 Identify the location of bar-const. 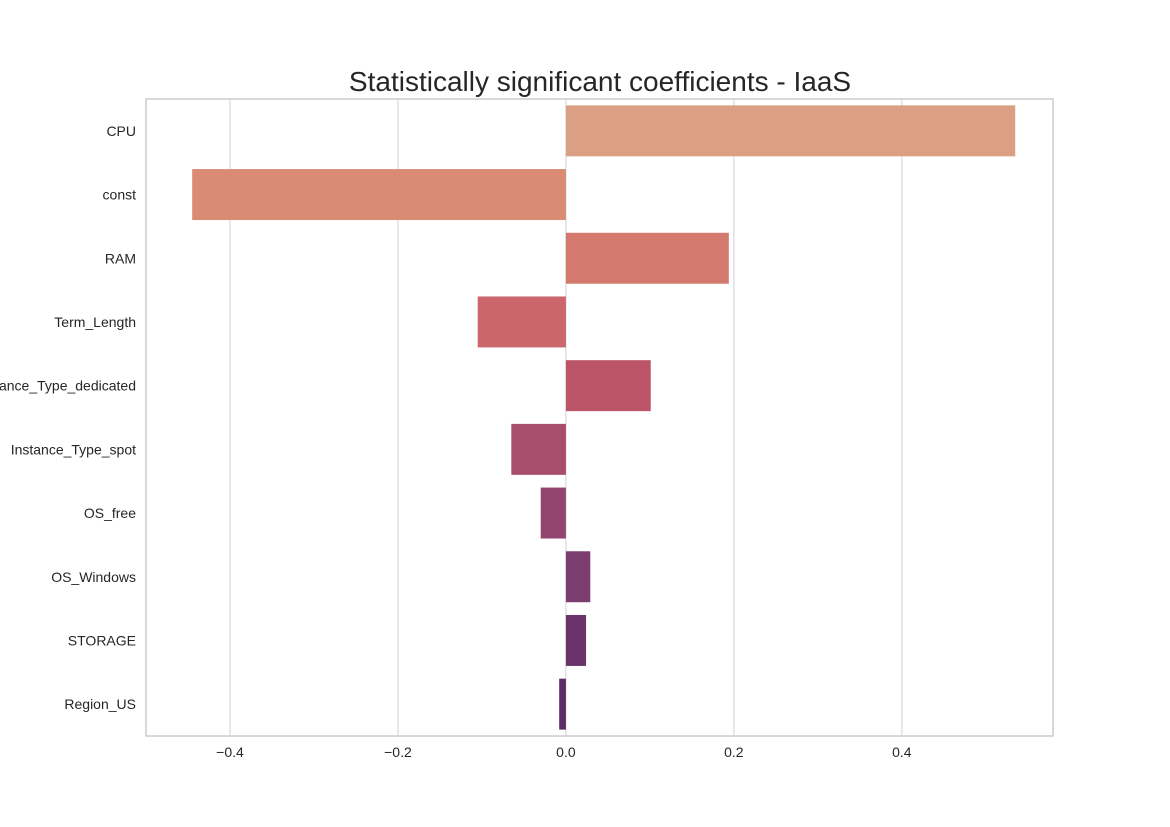
(379, 195).